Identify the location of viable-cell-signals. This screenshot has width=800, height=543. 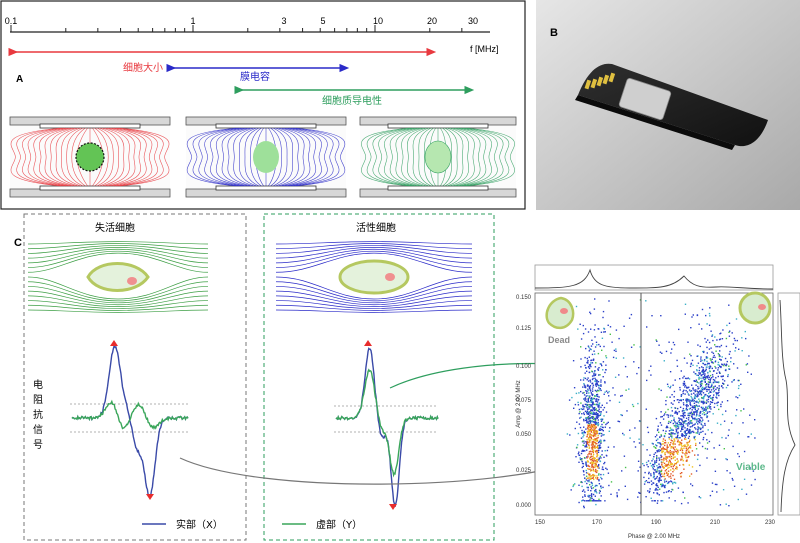
(386, 425).